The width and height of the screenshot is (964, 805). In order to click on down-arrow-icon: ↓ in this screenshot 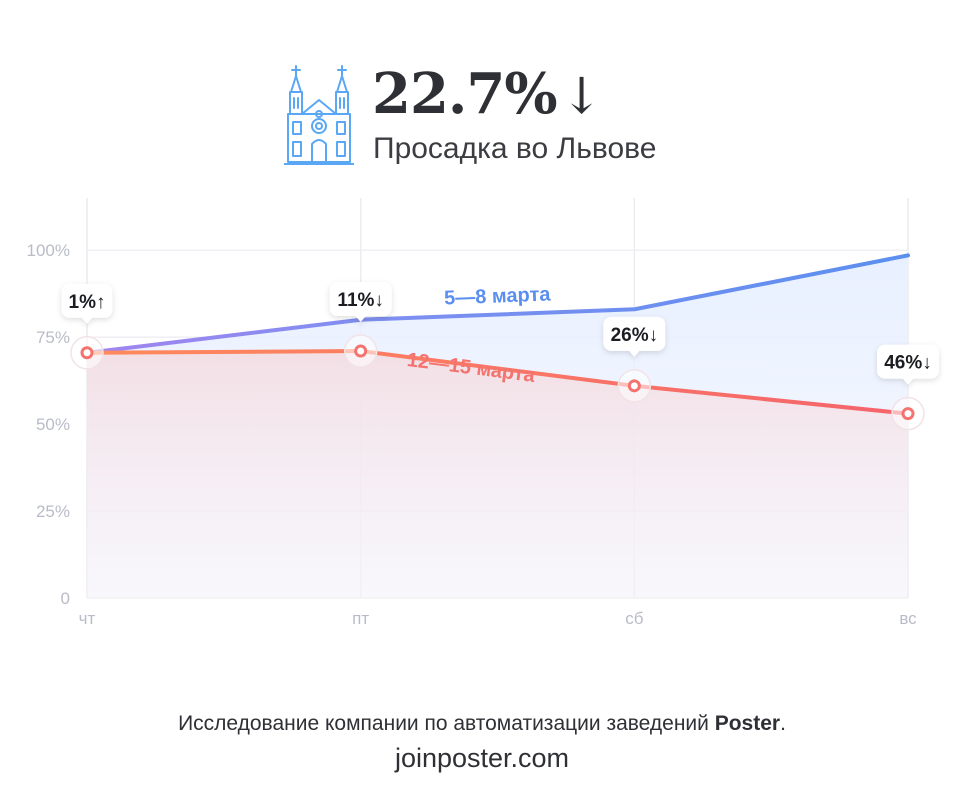, I will do `click(581, 96)`.